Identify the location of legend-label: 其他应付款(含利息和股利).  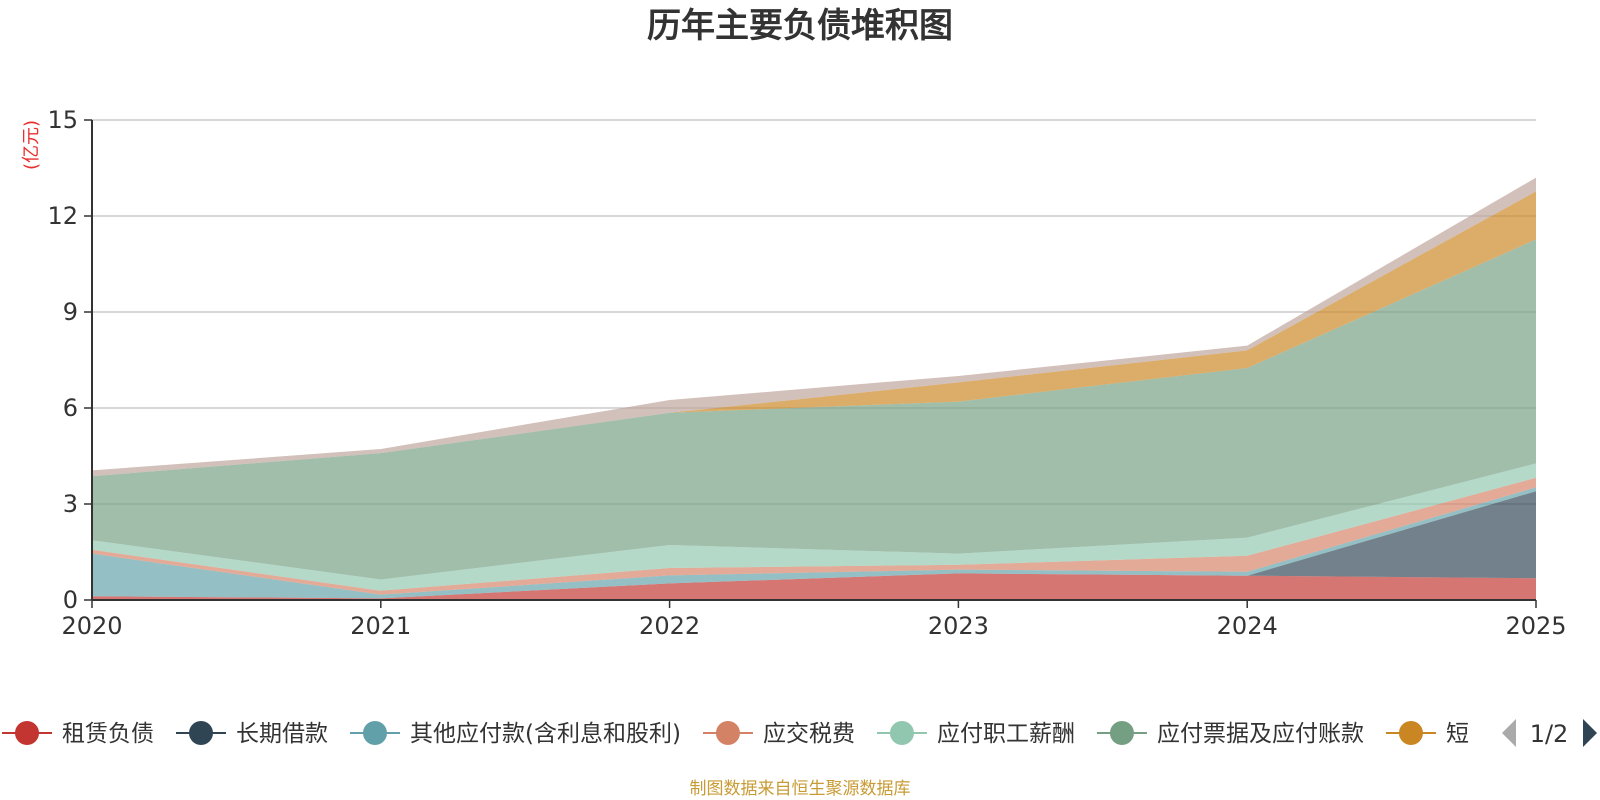
(545, 734).